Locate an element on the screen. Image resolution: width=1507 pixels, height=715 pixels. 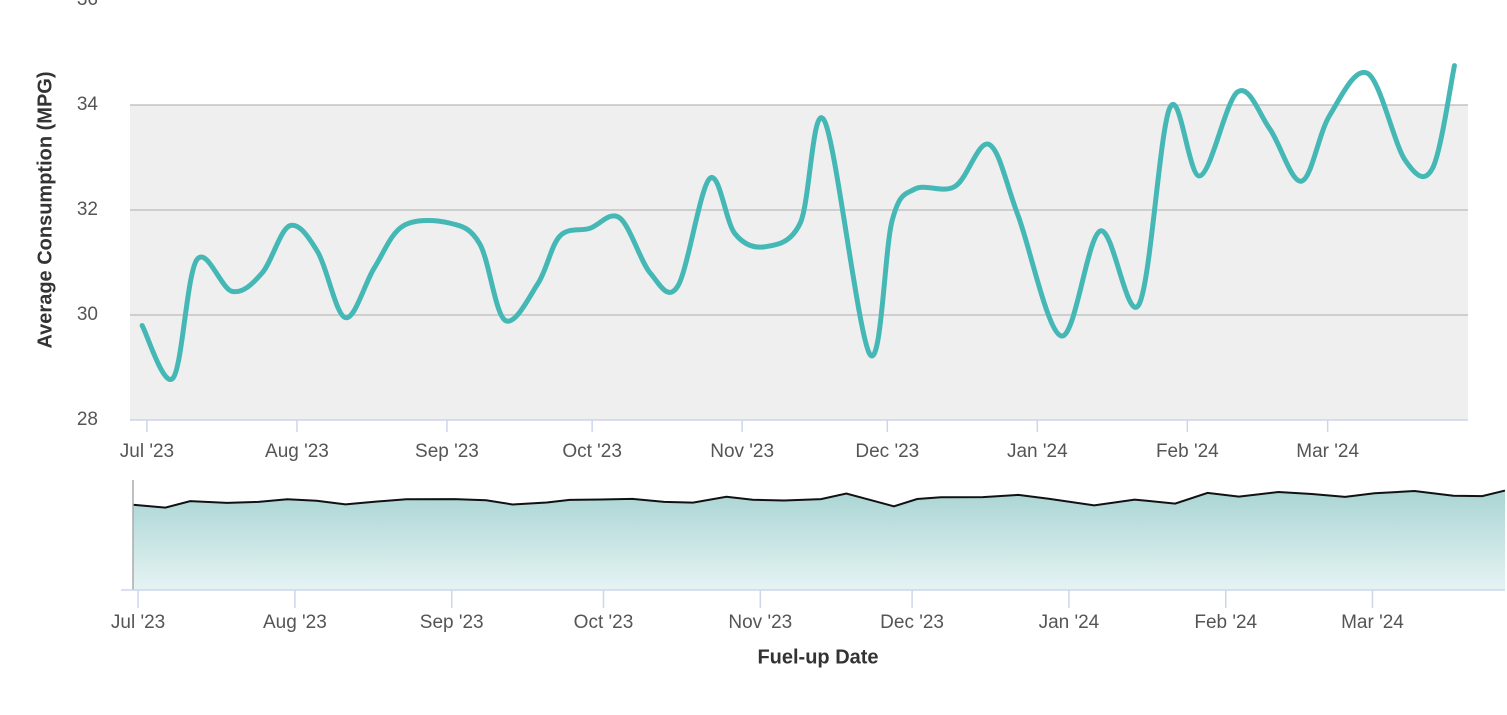
navigator-tick-label: Nov '23 is located at coordinates (760, 622).